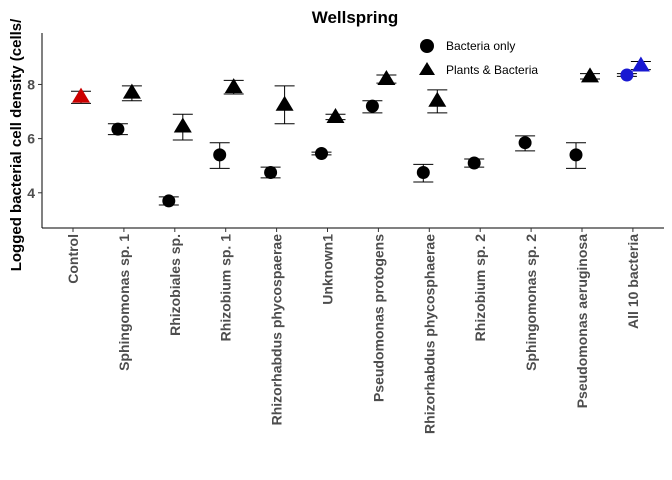 This screenshot has height=480, width=672. Describe the element at coordinates (582, 321) in the screenshot. I see `x-tick-label: Pseudomonas aeruginosa` at that location.